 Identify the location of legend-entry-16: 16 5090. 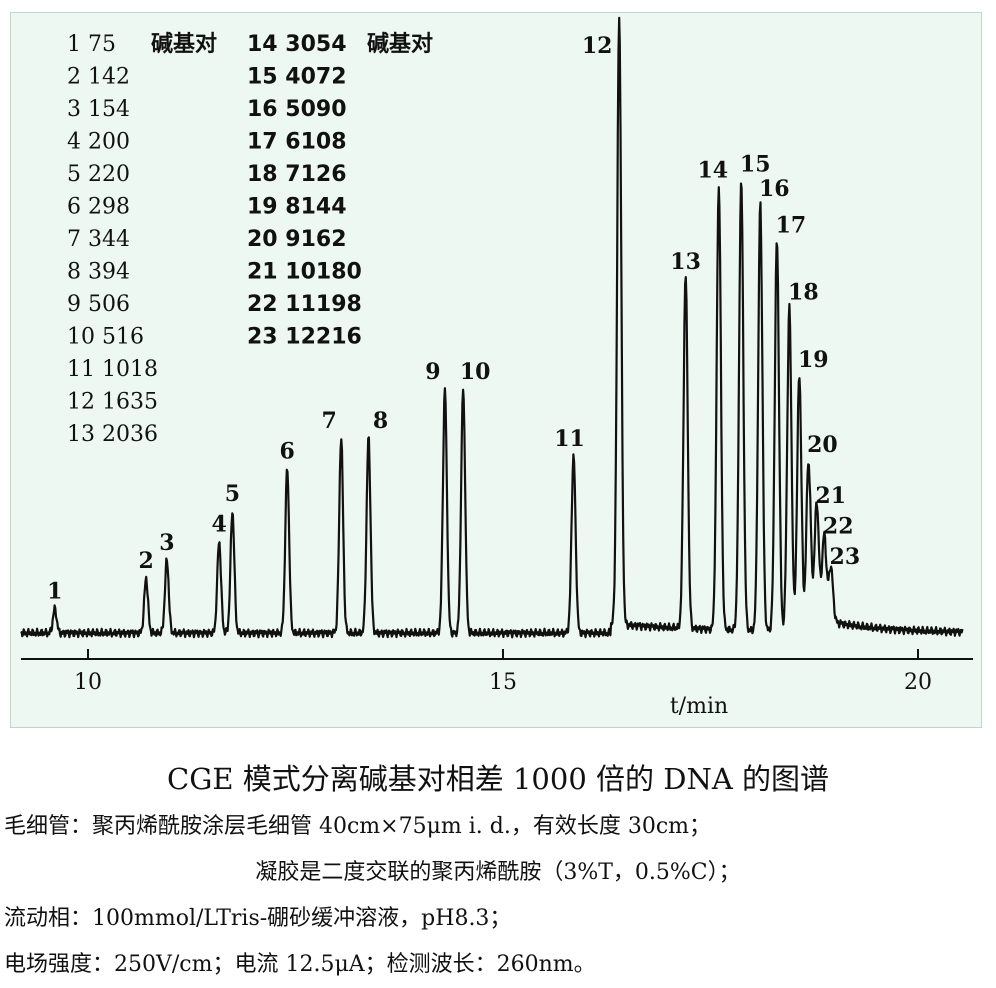
(297, 109).